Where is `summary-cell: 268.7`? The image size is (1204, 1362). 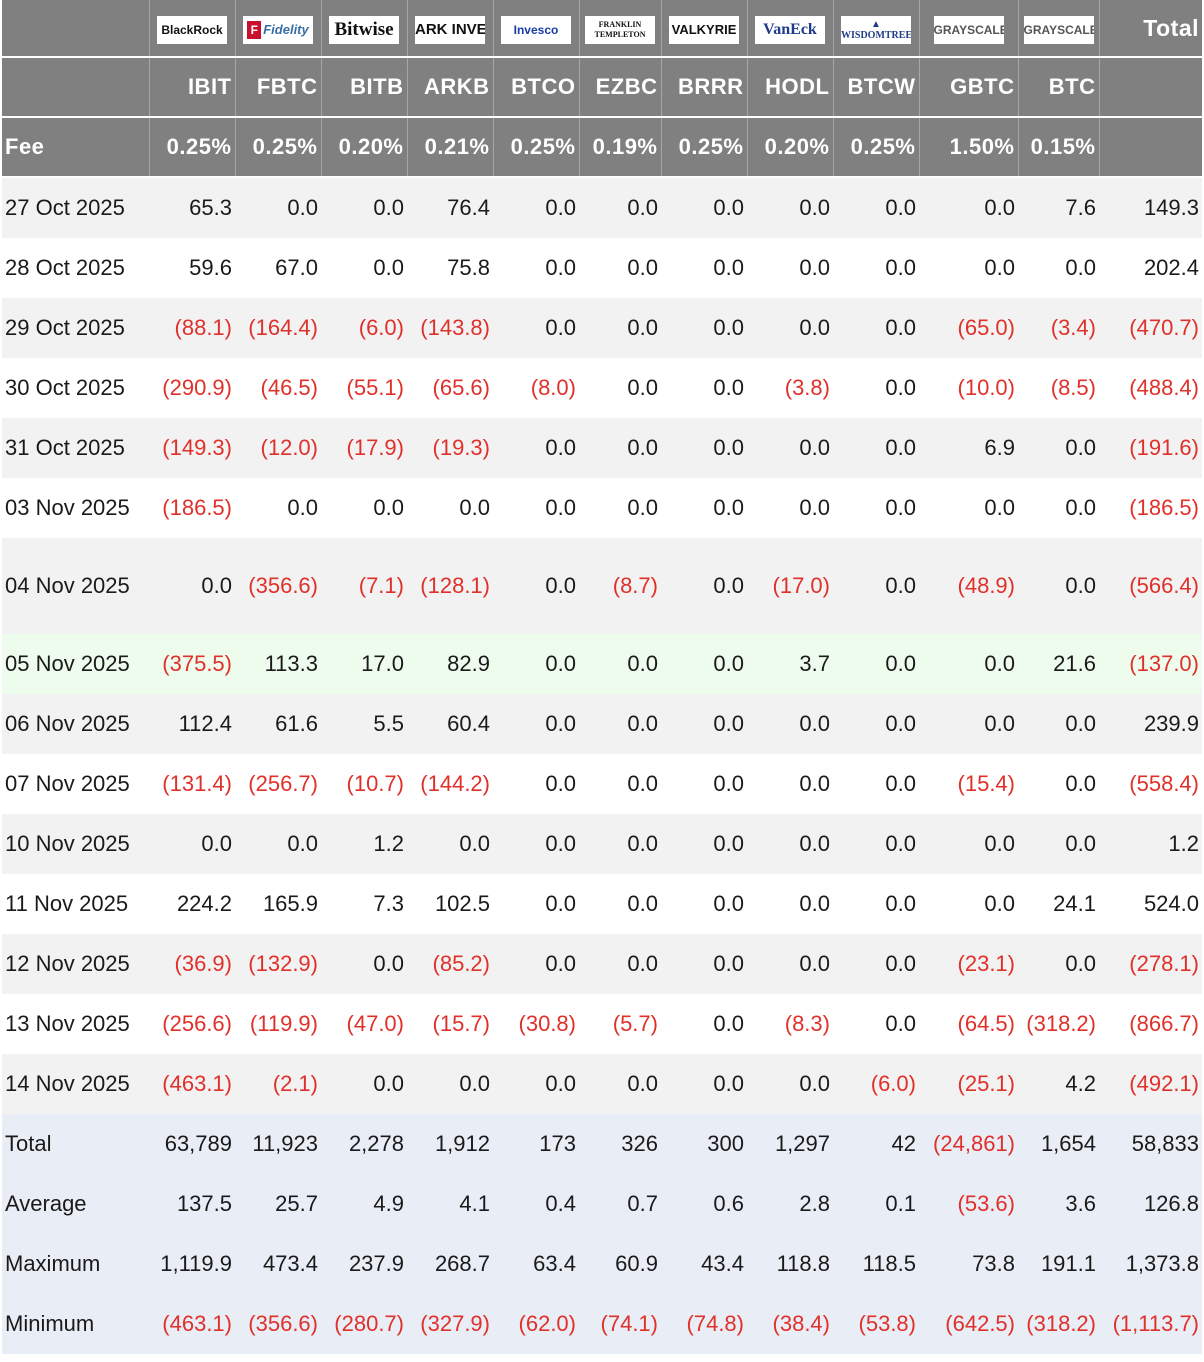 summary-cell: 268.7 is located at coordinates (450, 1264).